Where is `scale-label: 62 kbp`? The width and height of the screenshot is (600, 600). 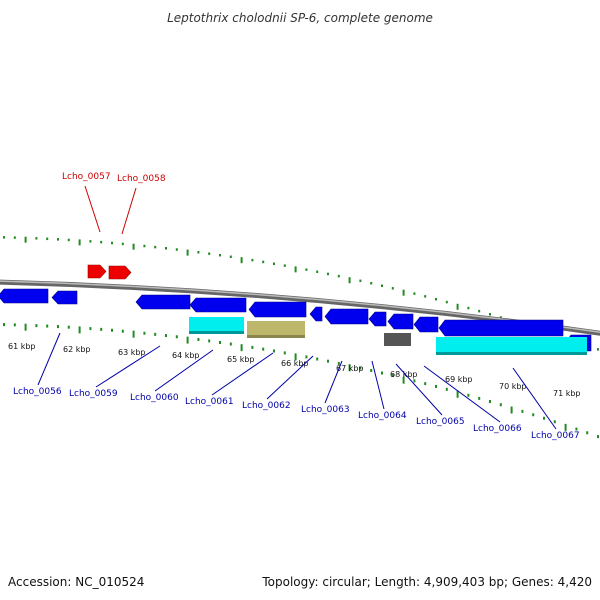
scale-label: 62 kbp is located at coordinates (77, 349).